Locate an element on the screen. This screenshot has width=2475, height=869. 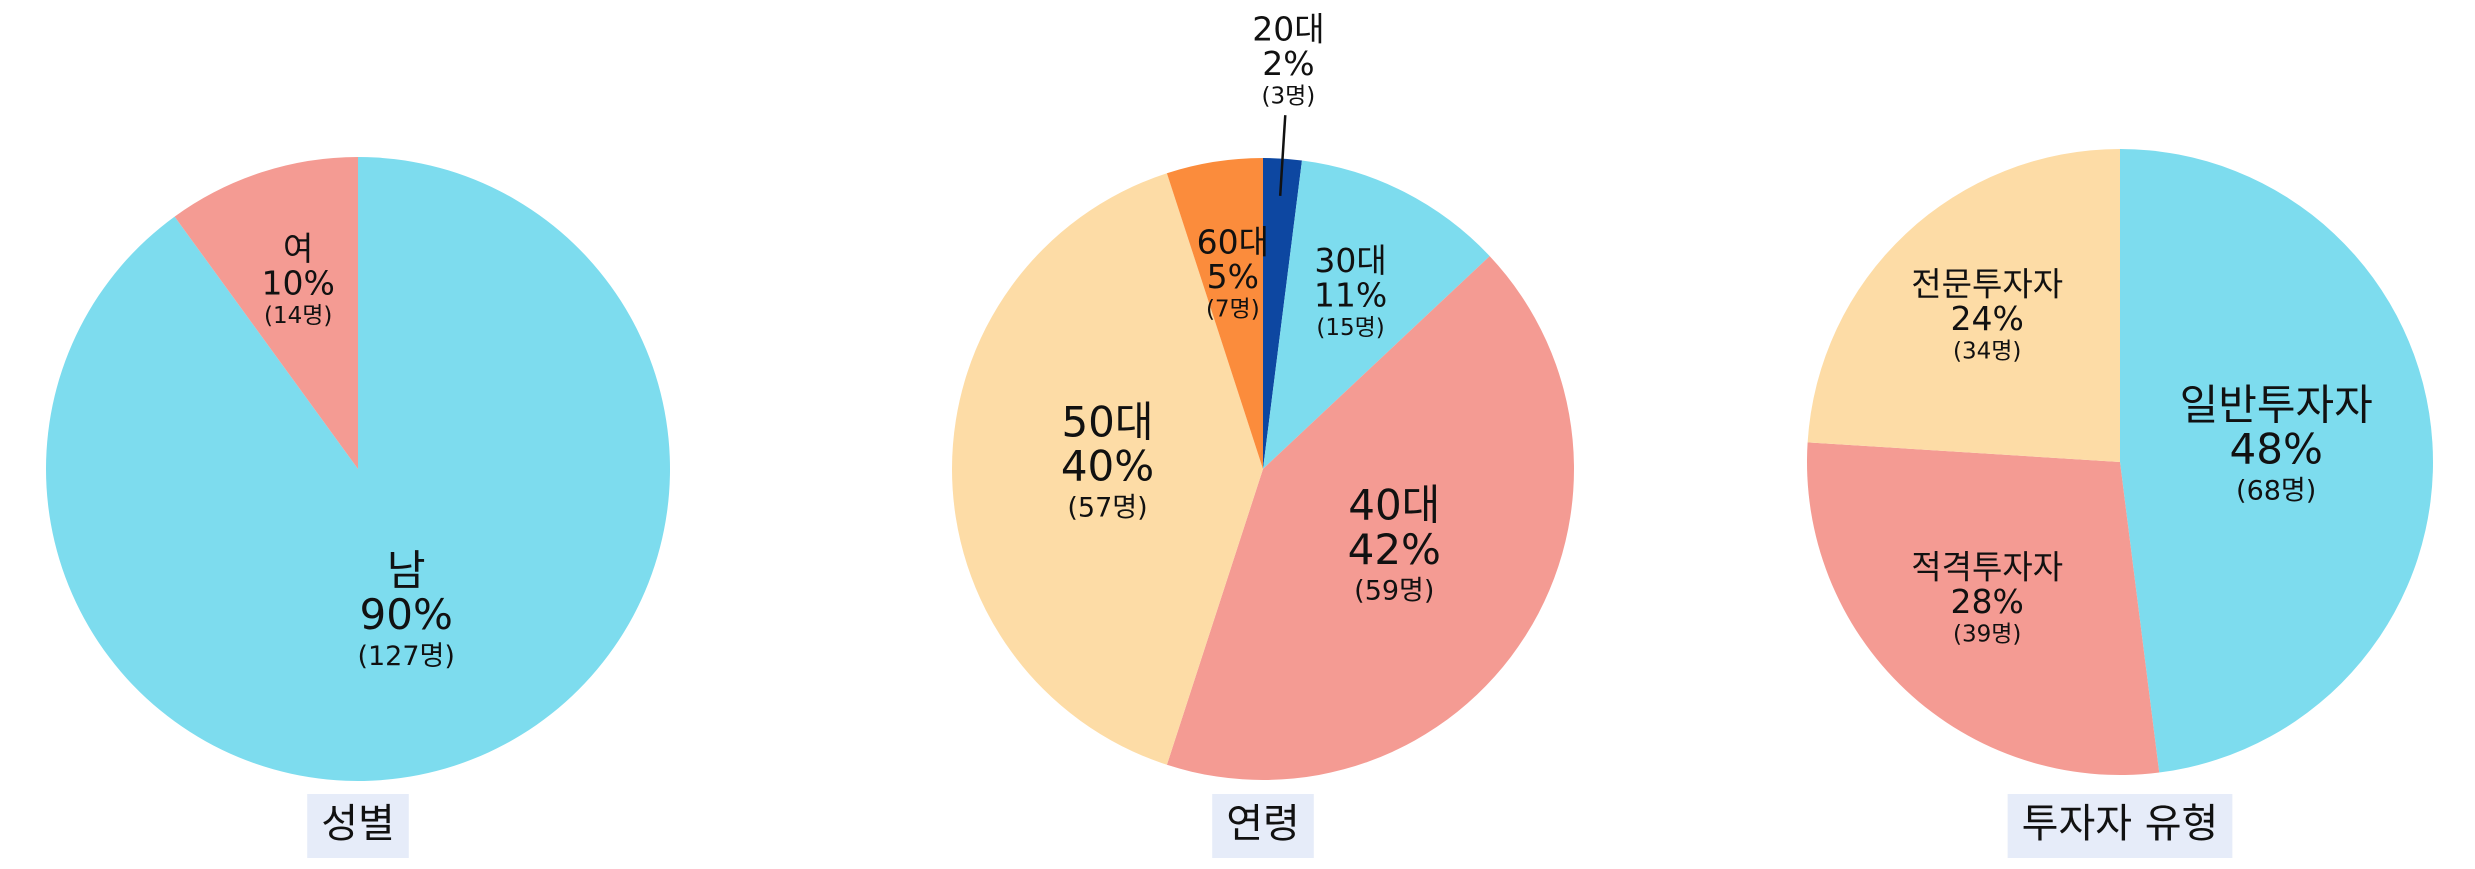
slice-percent: 42% is located at coordinates (1394, 549).